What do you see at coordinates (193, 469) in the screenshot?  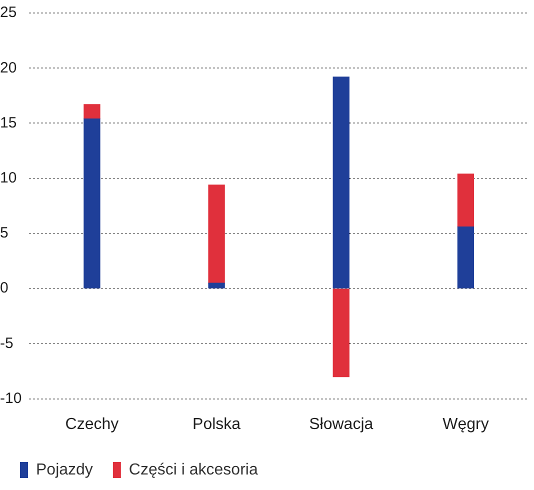 I see `legend-label: Części i akcesoria` at bounding box center [193, 469].